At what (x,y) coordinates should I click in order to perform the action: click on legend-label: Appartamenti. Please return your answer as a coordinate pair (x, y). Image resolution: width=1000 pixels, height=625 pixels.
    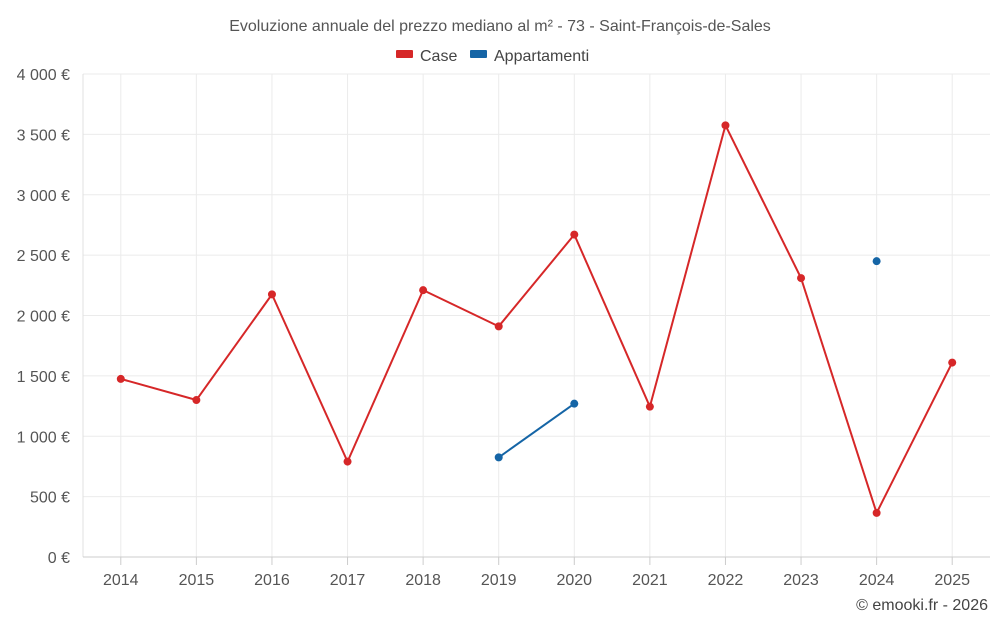
    Looking at the image, I should click on (541, 56).